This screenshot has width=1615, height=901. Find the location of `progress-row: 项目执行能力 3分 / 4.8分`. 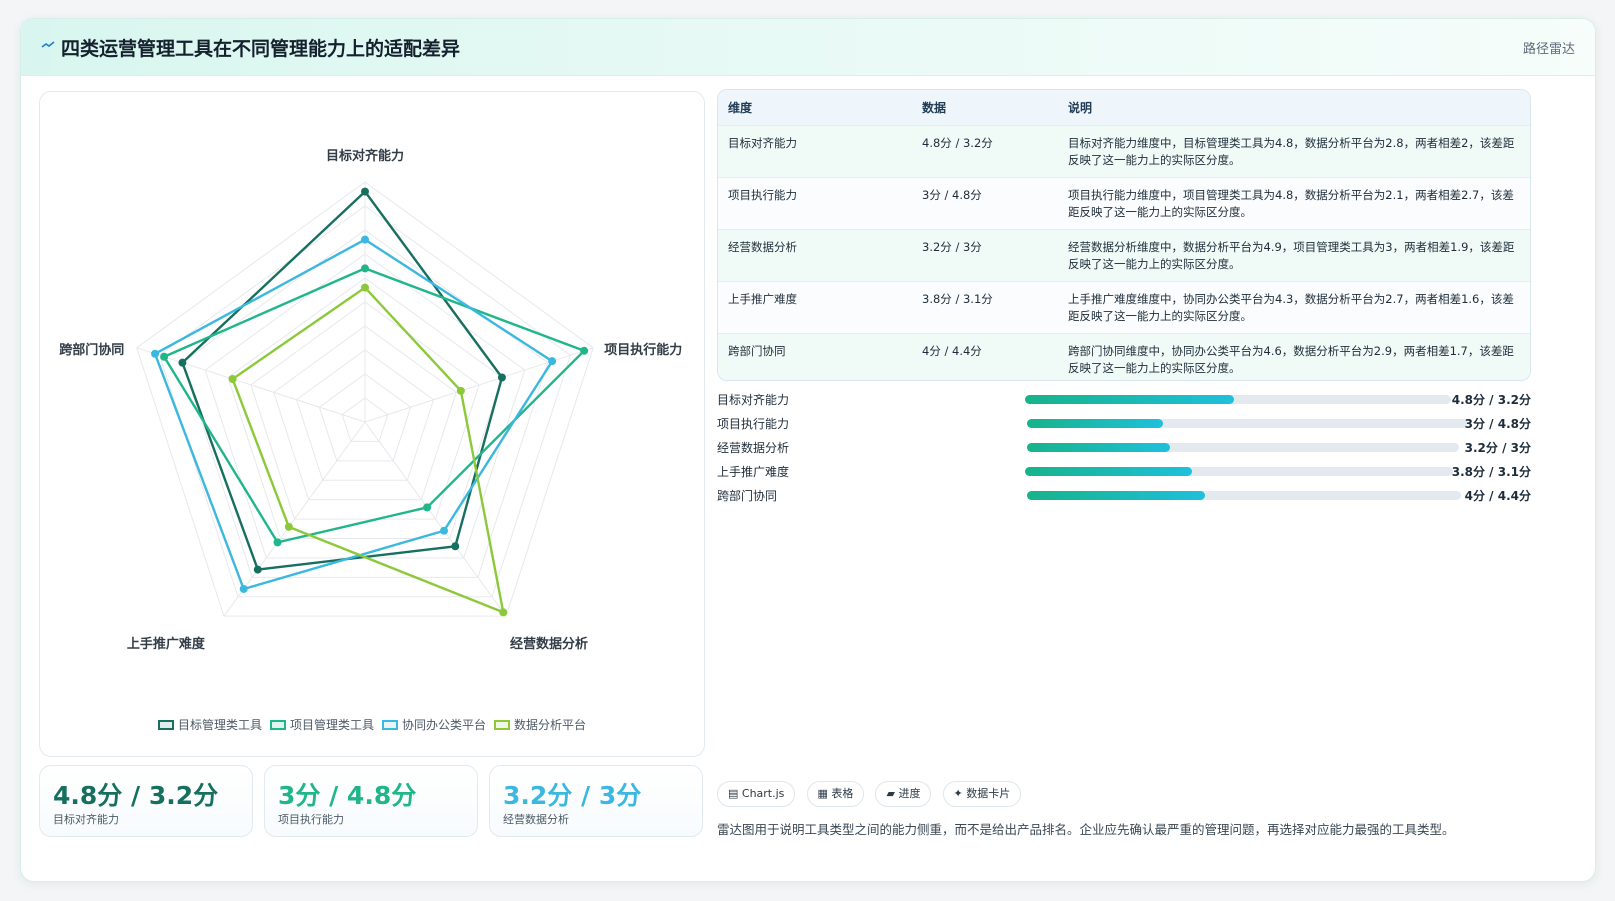

progress-row: 项目执行能力 3分 / 4.8分 is located at coordinates (1124, 423).